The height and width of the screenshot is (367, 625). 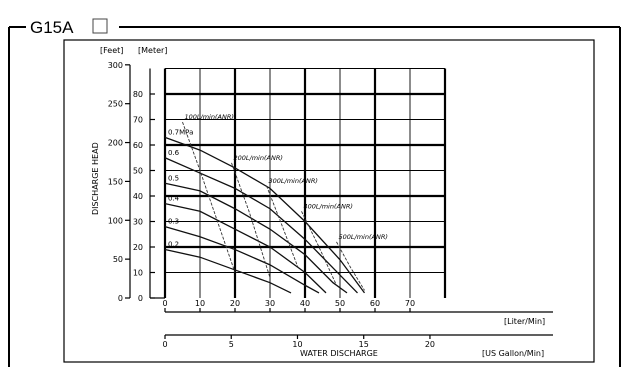 I want to click on x-axis-title: WATER DISCHARGE, so click(x=339, y=353).